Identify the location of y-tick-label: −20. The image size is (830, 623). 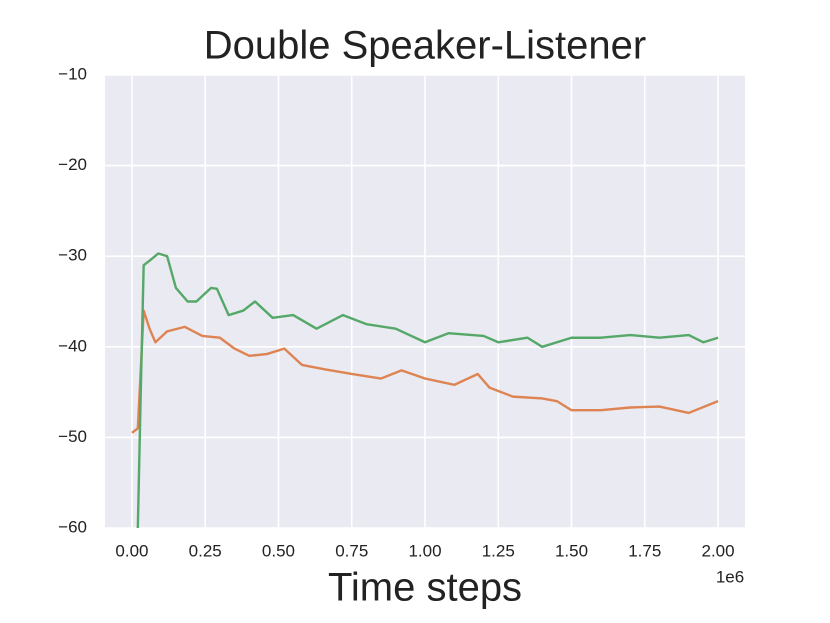
(72, 164).